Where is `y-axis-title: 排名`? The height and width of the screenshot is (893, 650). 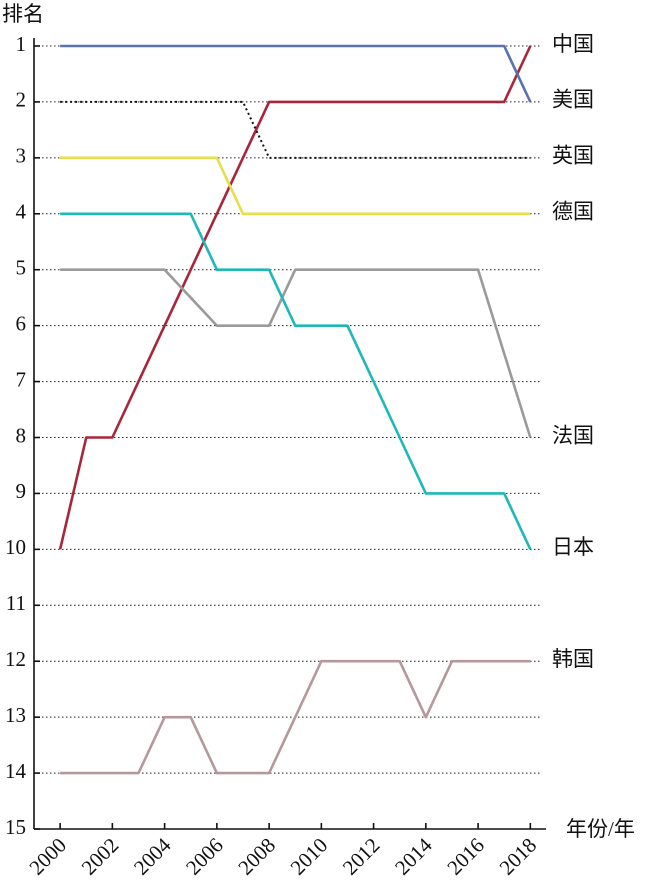 y-axis-title: 排名 is located at coordinates (23, 14).